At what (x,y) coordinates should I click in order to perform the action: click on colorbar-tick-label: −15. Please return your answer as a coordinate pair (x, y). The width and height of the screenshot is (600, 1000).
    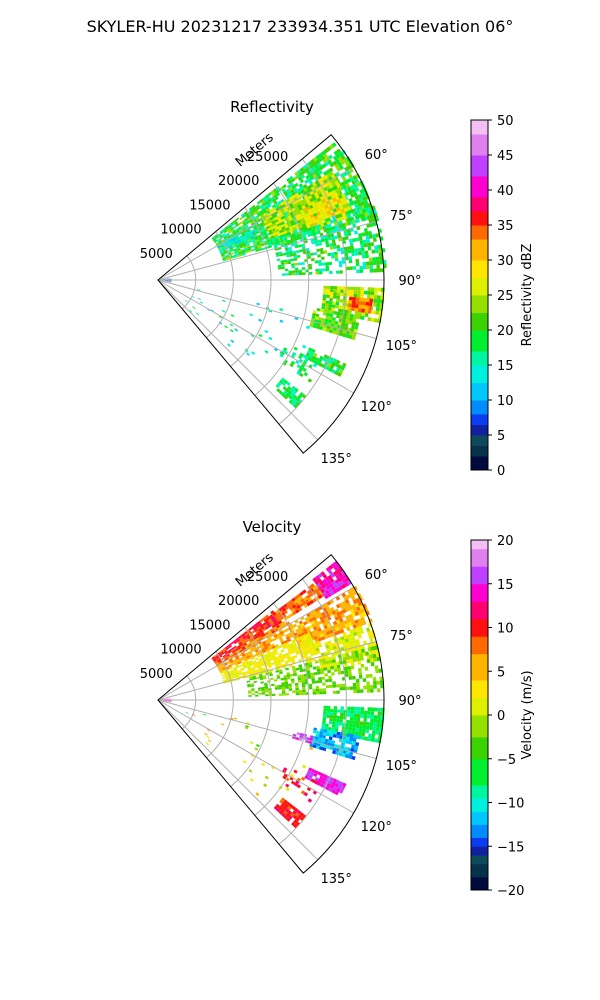
    Looking at the image, I should click on (510, 847).